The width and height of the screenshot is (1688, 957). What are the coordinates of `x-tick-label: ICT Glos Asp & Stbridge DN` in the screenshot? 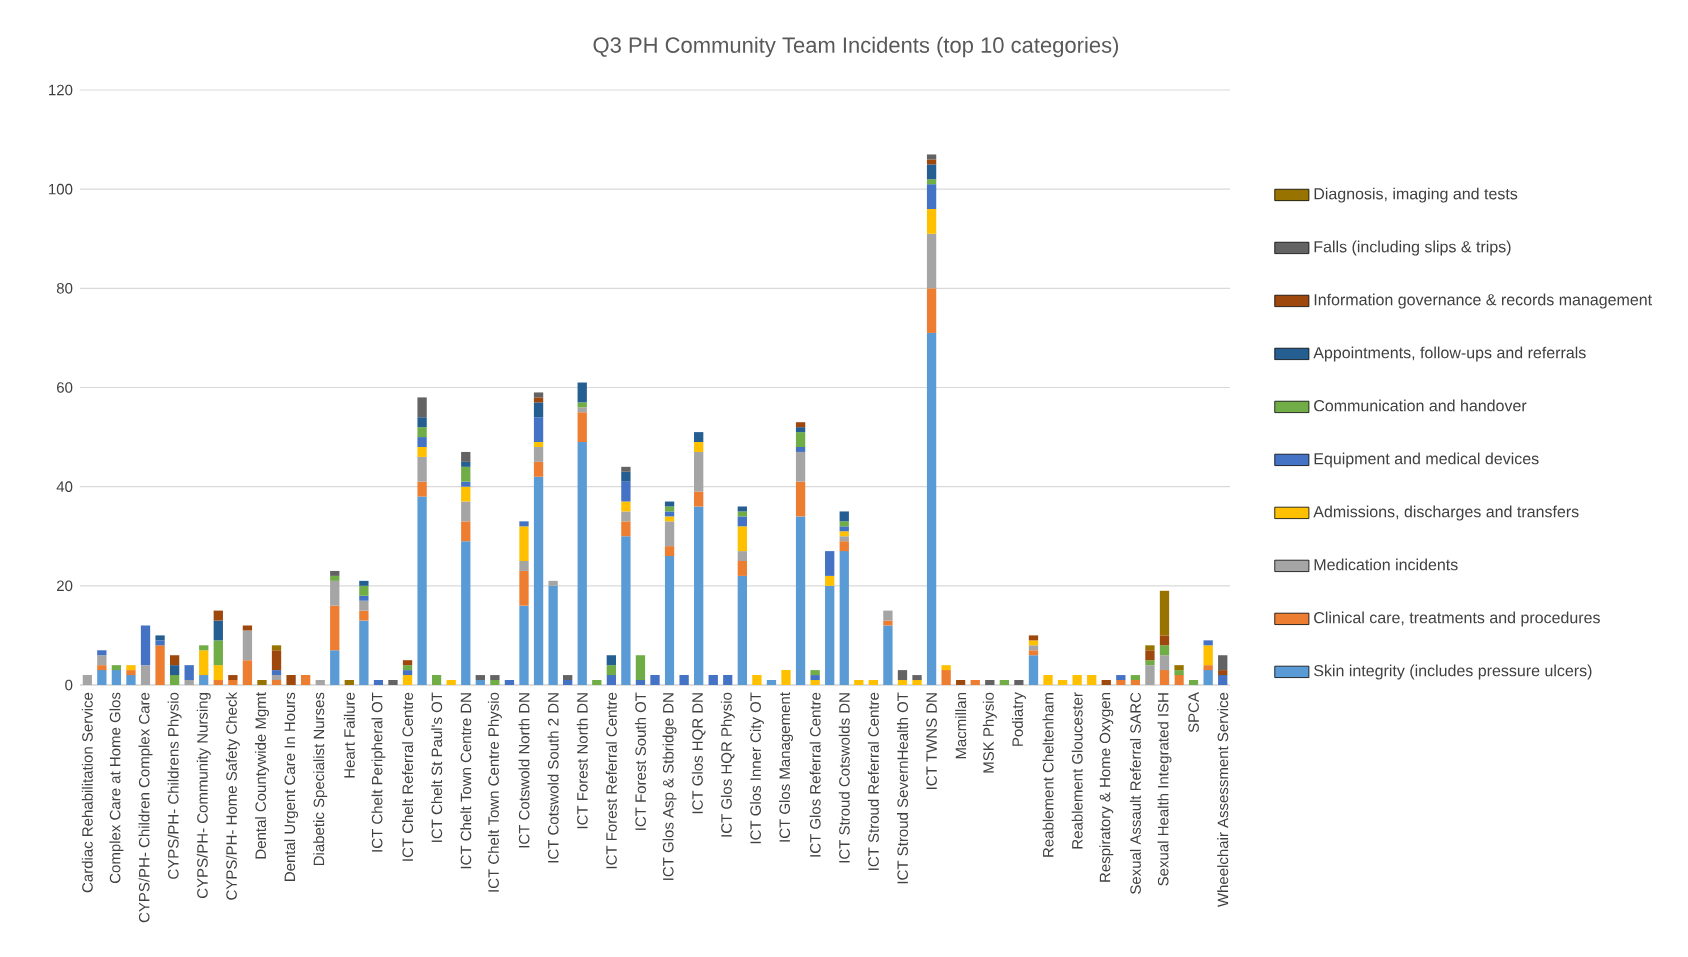 It's located at (669, 786).